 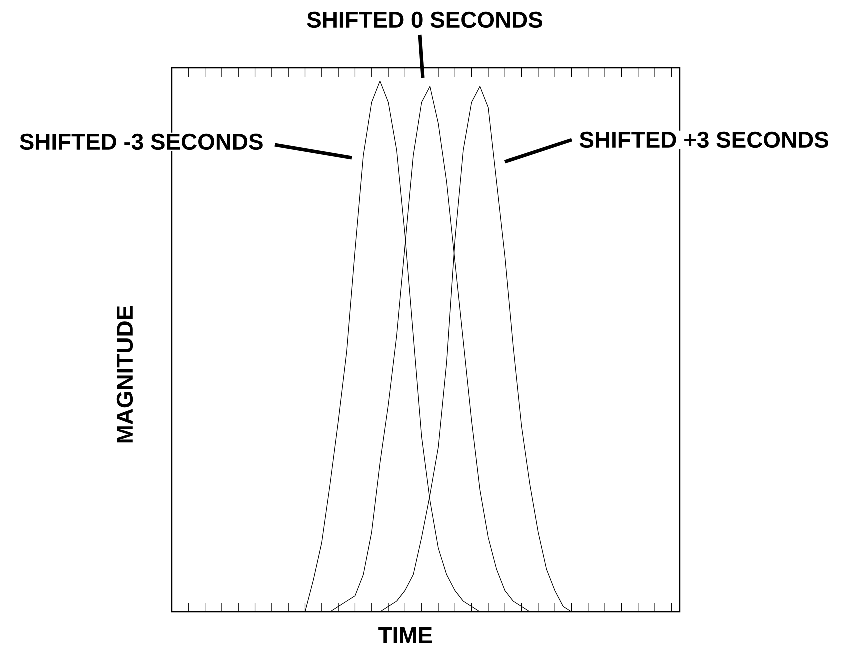 What do you see at coordinates (141, 142) in the screenshot?
I see `text: SHIFTED -3 SECONDS` at bounding box center [141, 142].